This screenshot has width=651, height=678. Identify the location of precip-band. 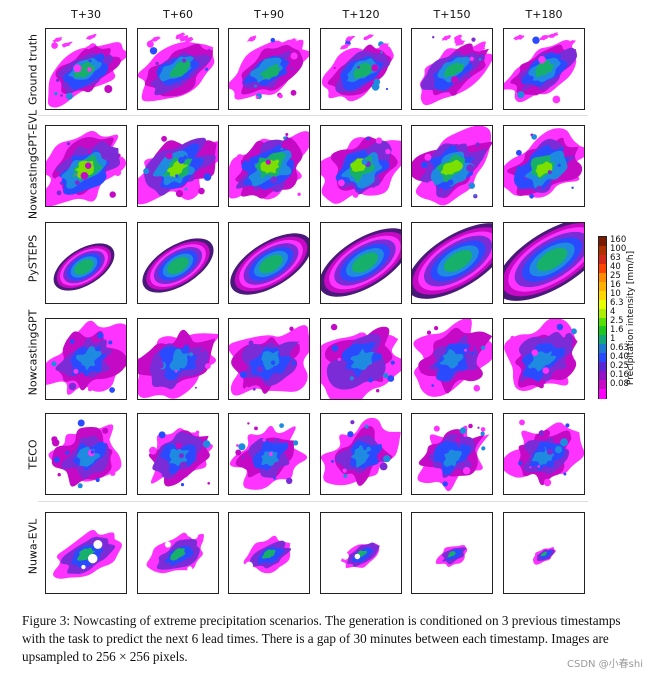
(84, 267).